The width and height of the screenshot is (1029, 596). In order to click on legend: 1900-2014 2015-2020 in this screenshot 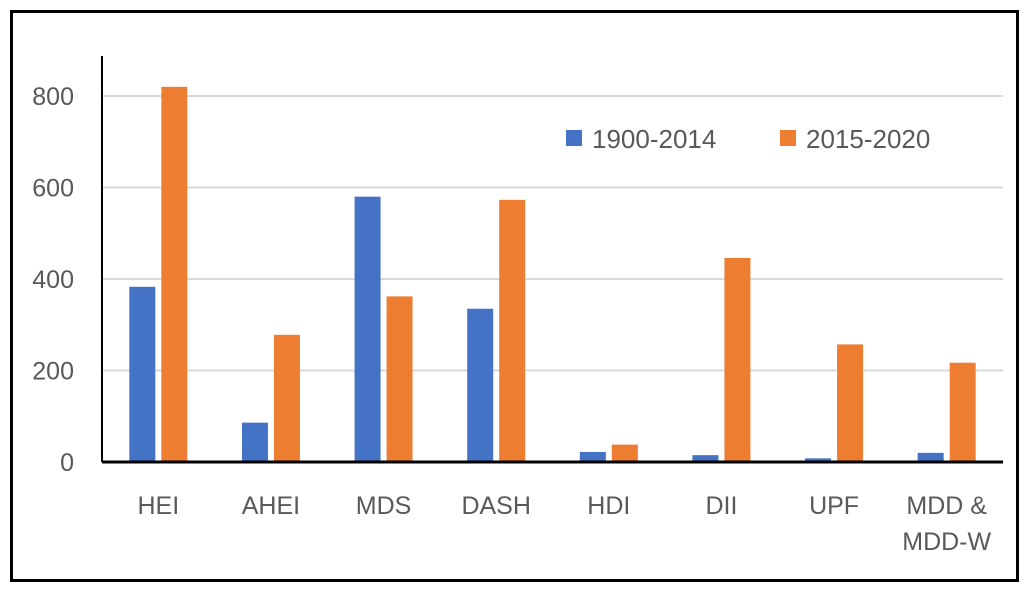, I will do `click(748, 139)`.